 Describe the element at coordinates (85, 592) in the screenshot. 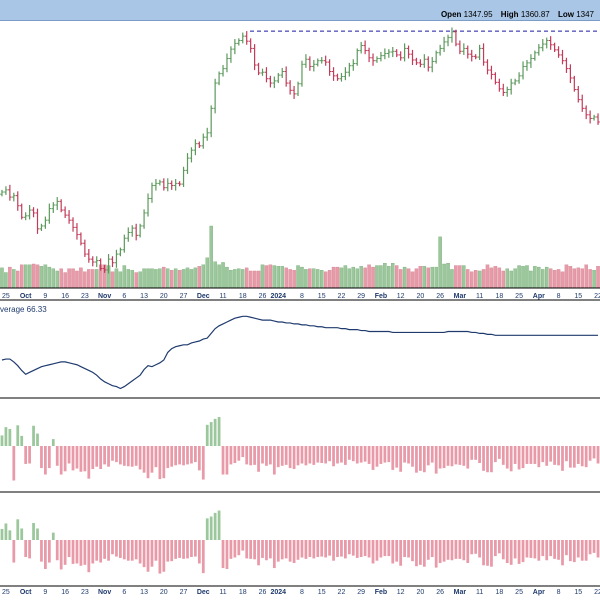

I see `x-tick-label: 23` at that location.